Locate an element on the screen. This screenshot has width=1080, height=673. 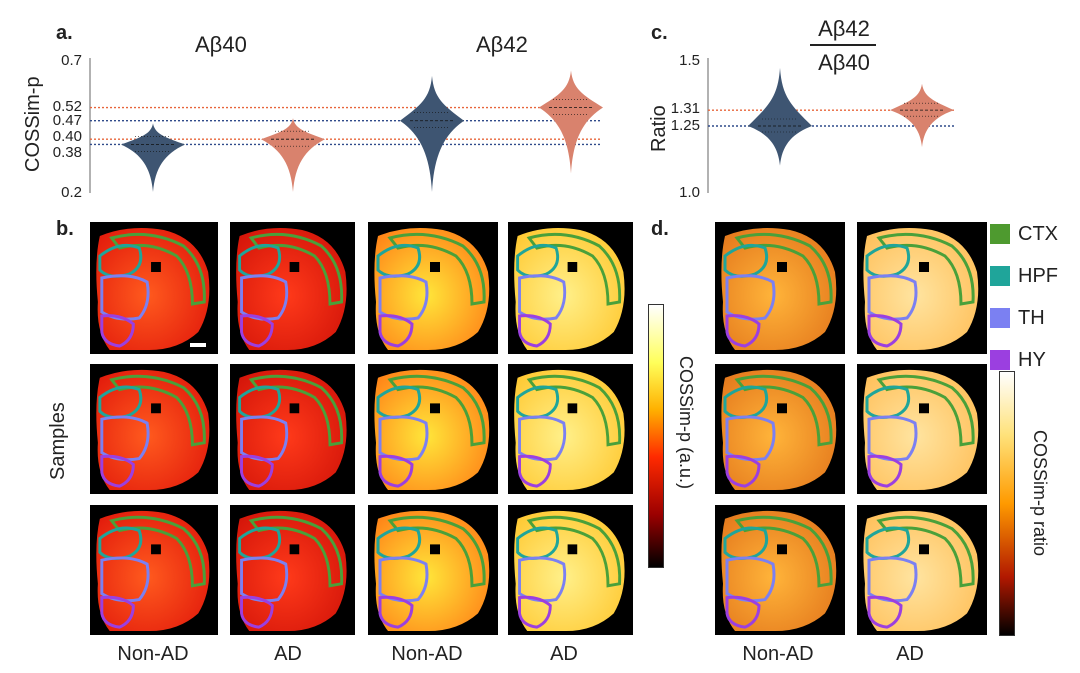
title-ab42: Aβ42 is located at coordinates (502, 44).